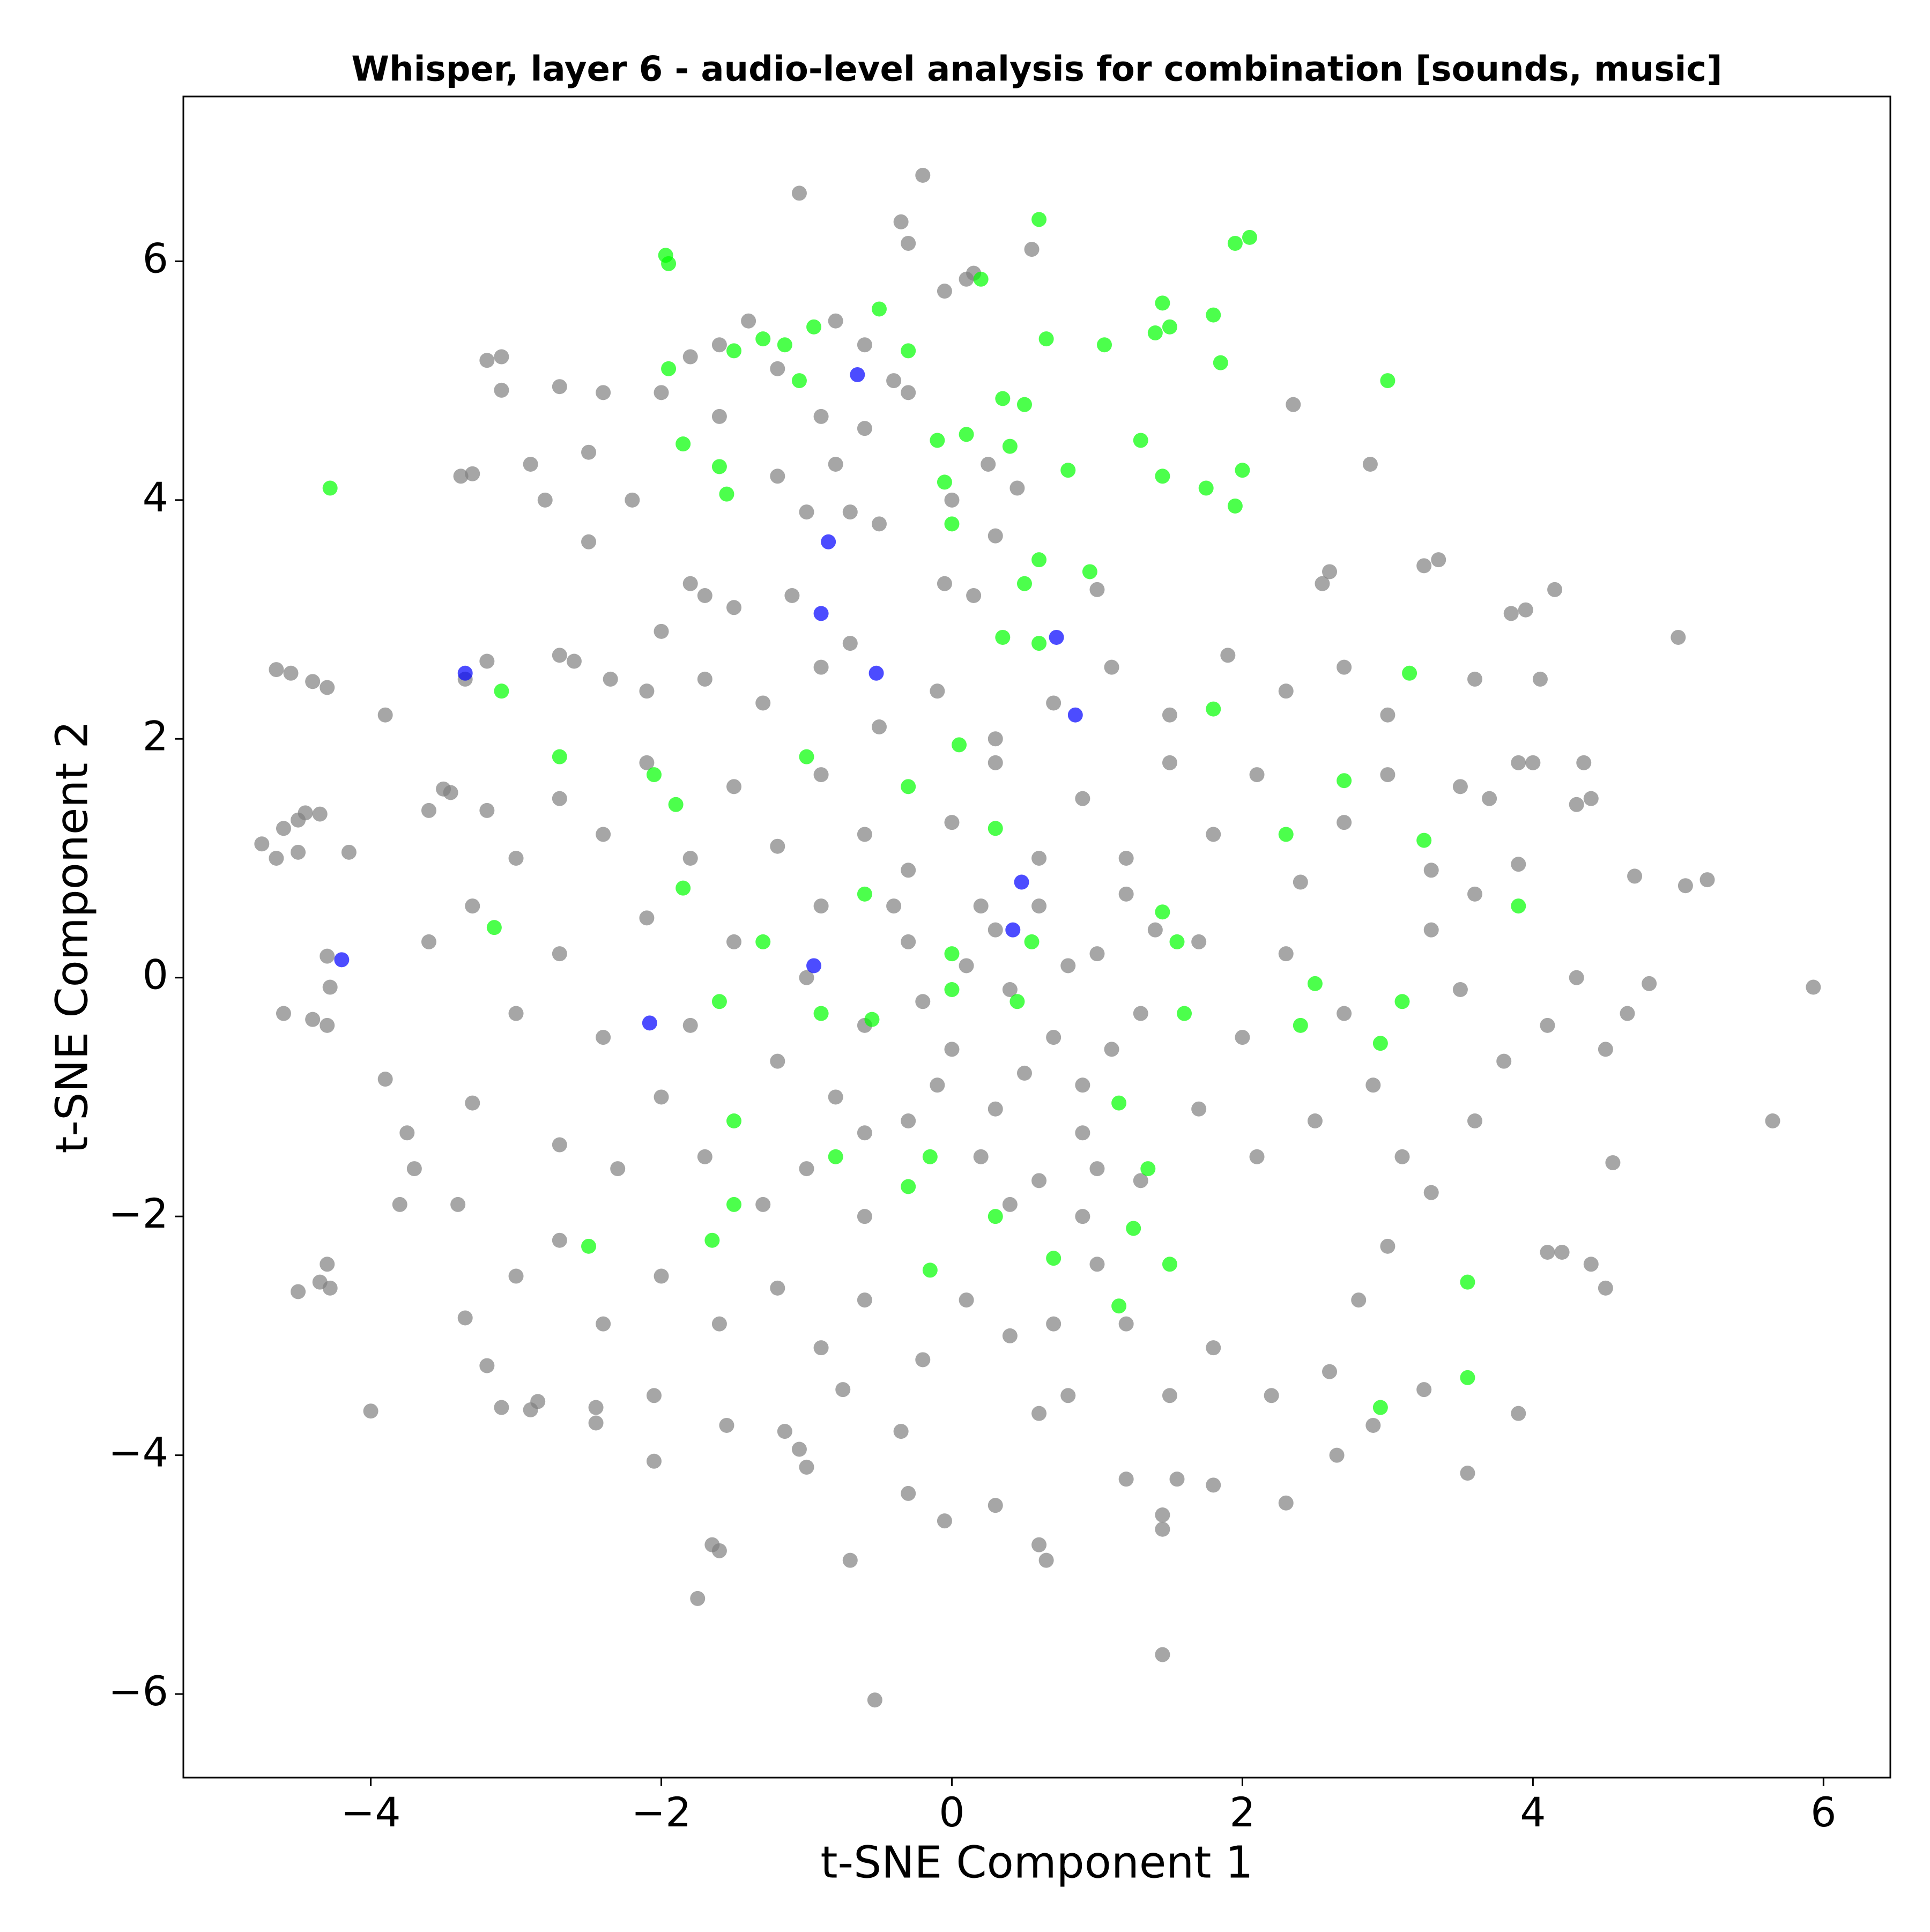  Describe the element at coordinates (1823, 1812) in the screenshot. I see `x-tick-label: 6` at that location.